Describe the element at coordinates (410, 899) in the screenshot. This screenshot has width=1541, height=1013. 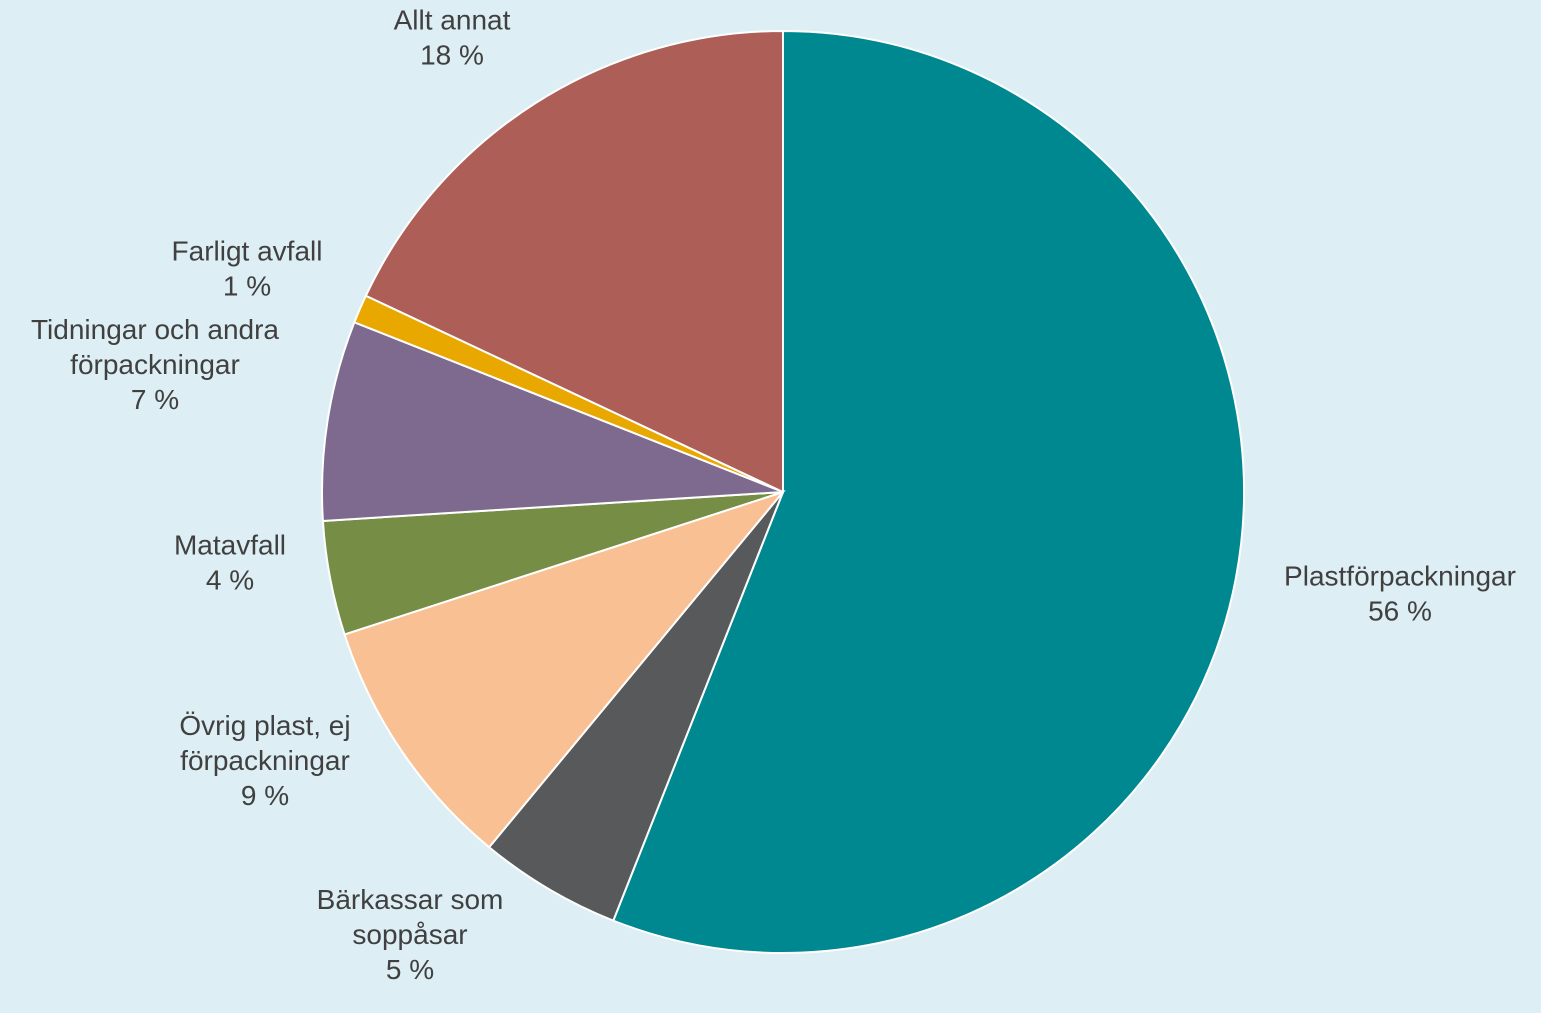
I see `pie-category-label: Bärkassar som` at that location.